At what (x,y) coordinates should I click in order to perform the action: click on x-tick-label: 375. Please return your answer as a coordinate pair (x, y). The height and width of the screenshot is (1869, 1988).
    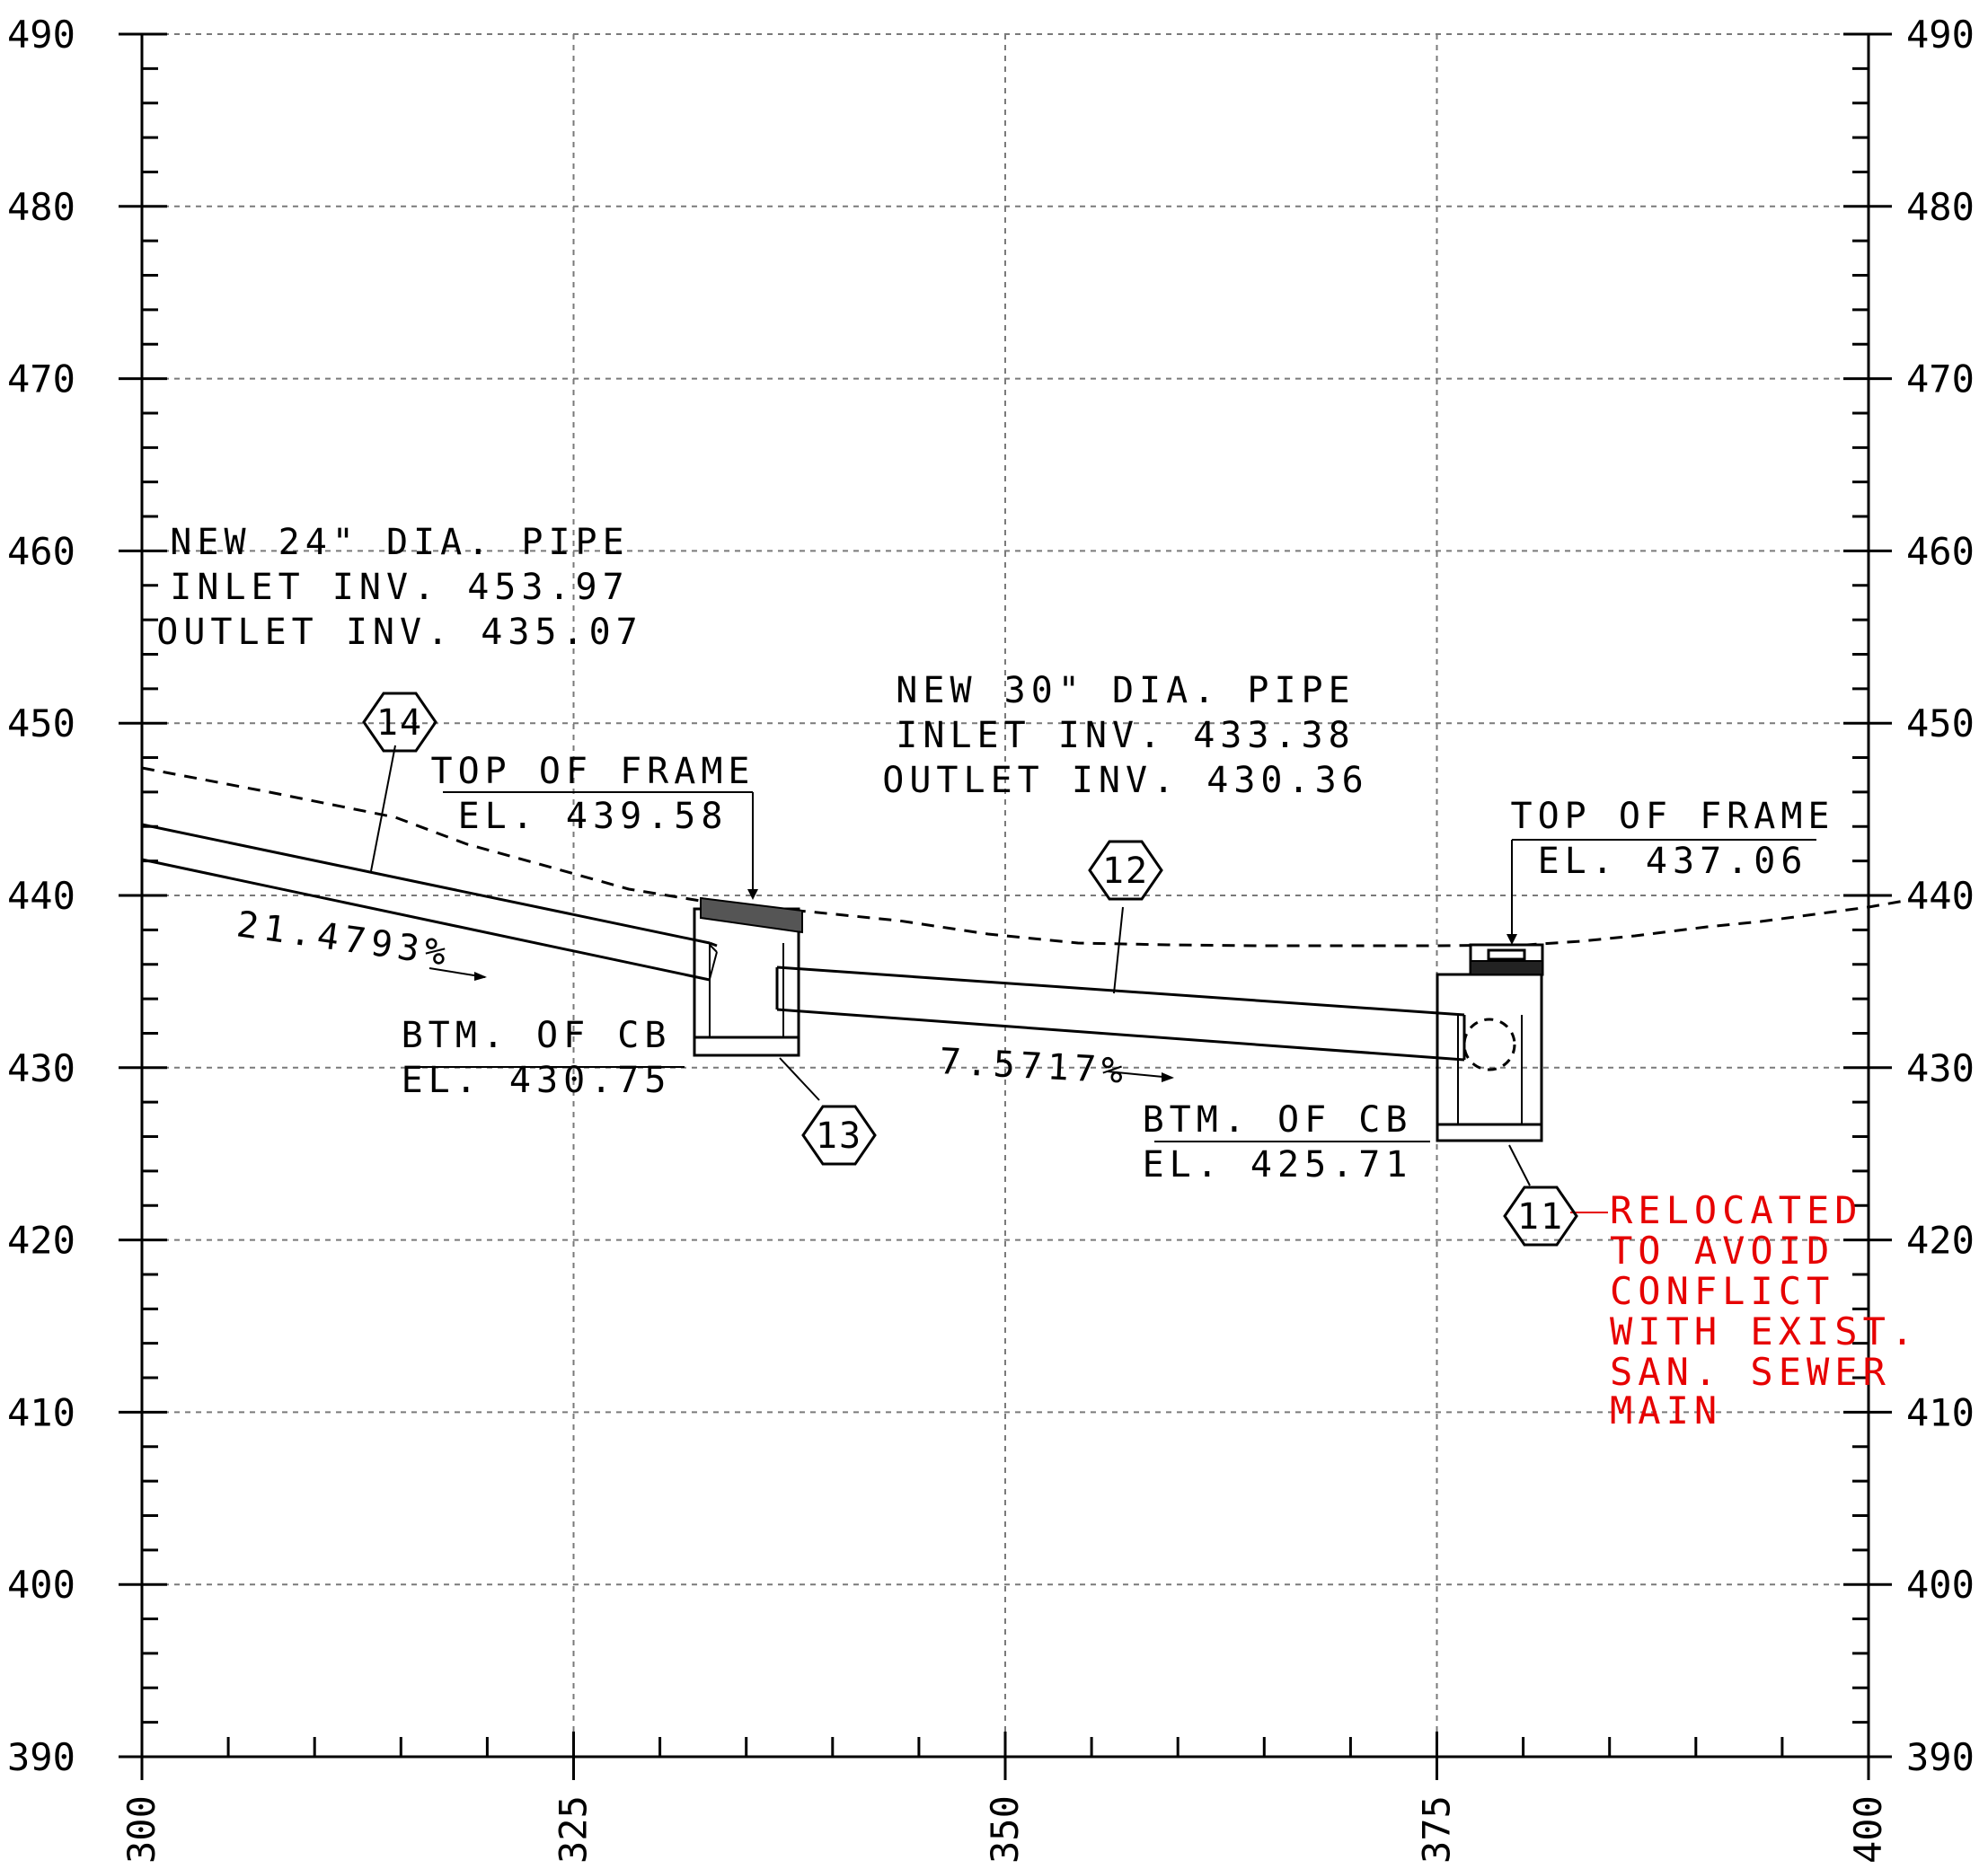
    Looking at the image, I should click on (1437, 1829).